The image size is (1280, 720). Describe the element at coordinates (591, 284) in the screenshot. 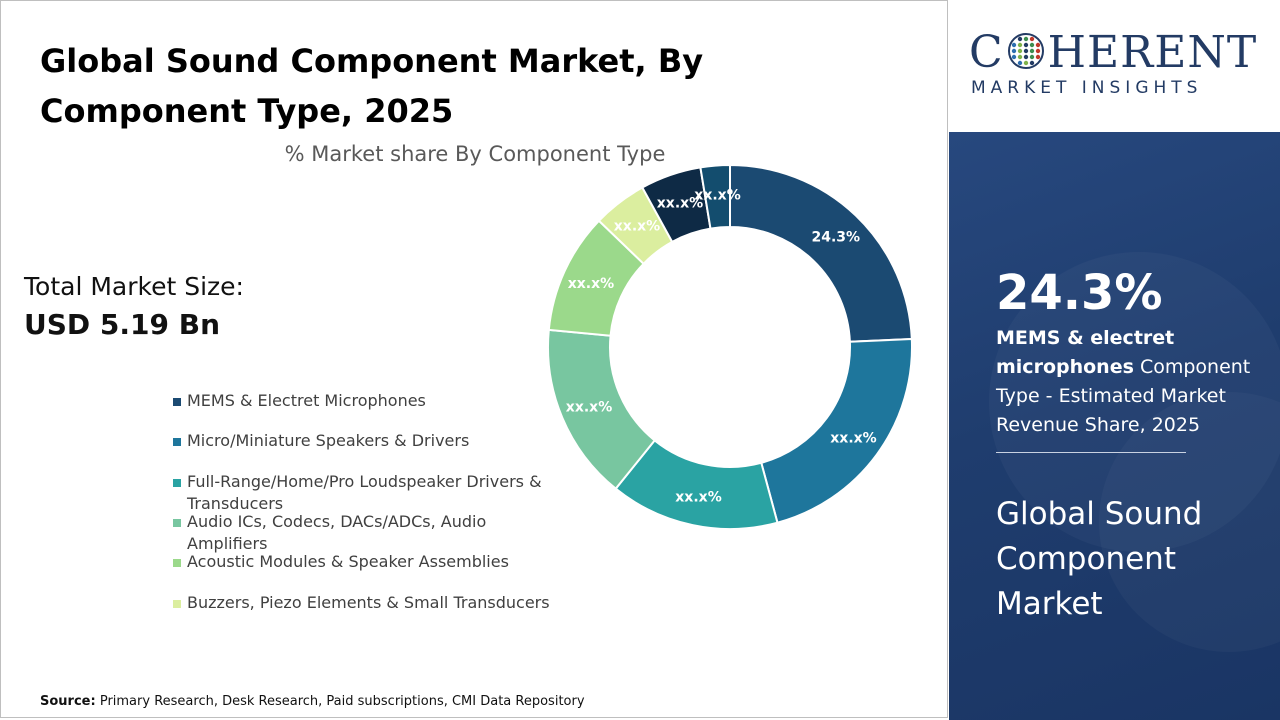

I see `donut-label-5: xx.x%` at that location.